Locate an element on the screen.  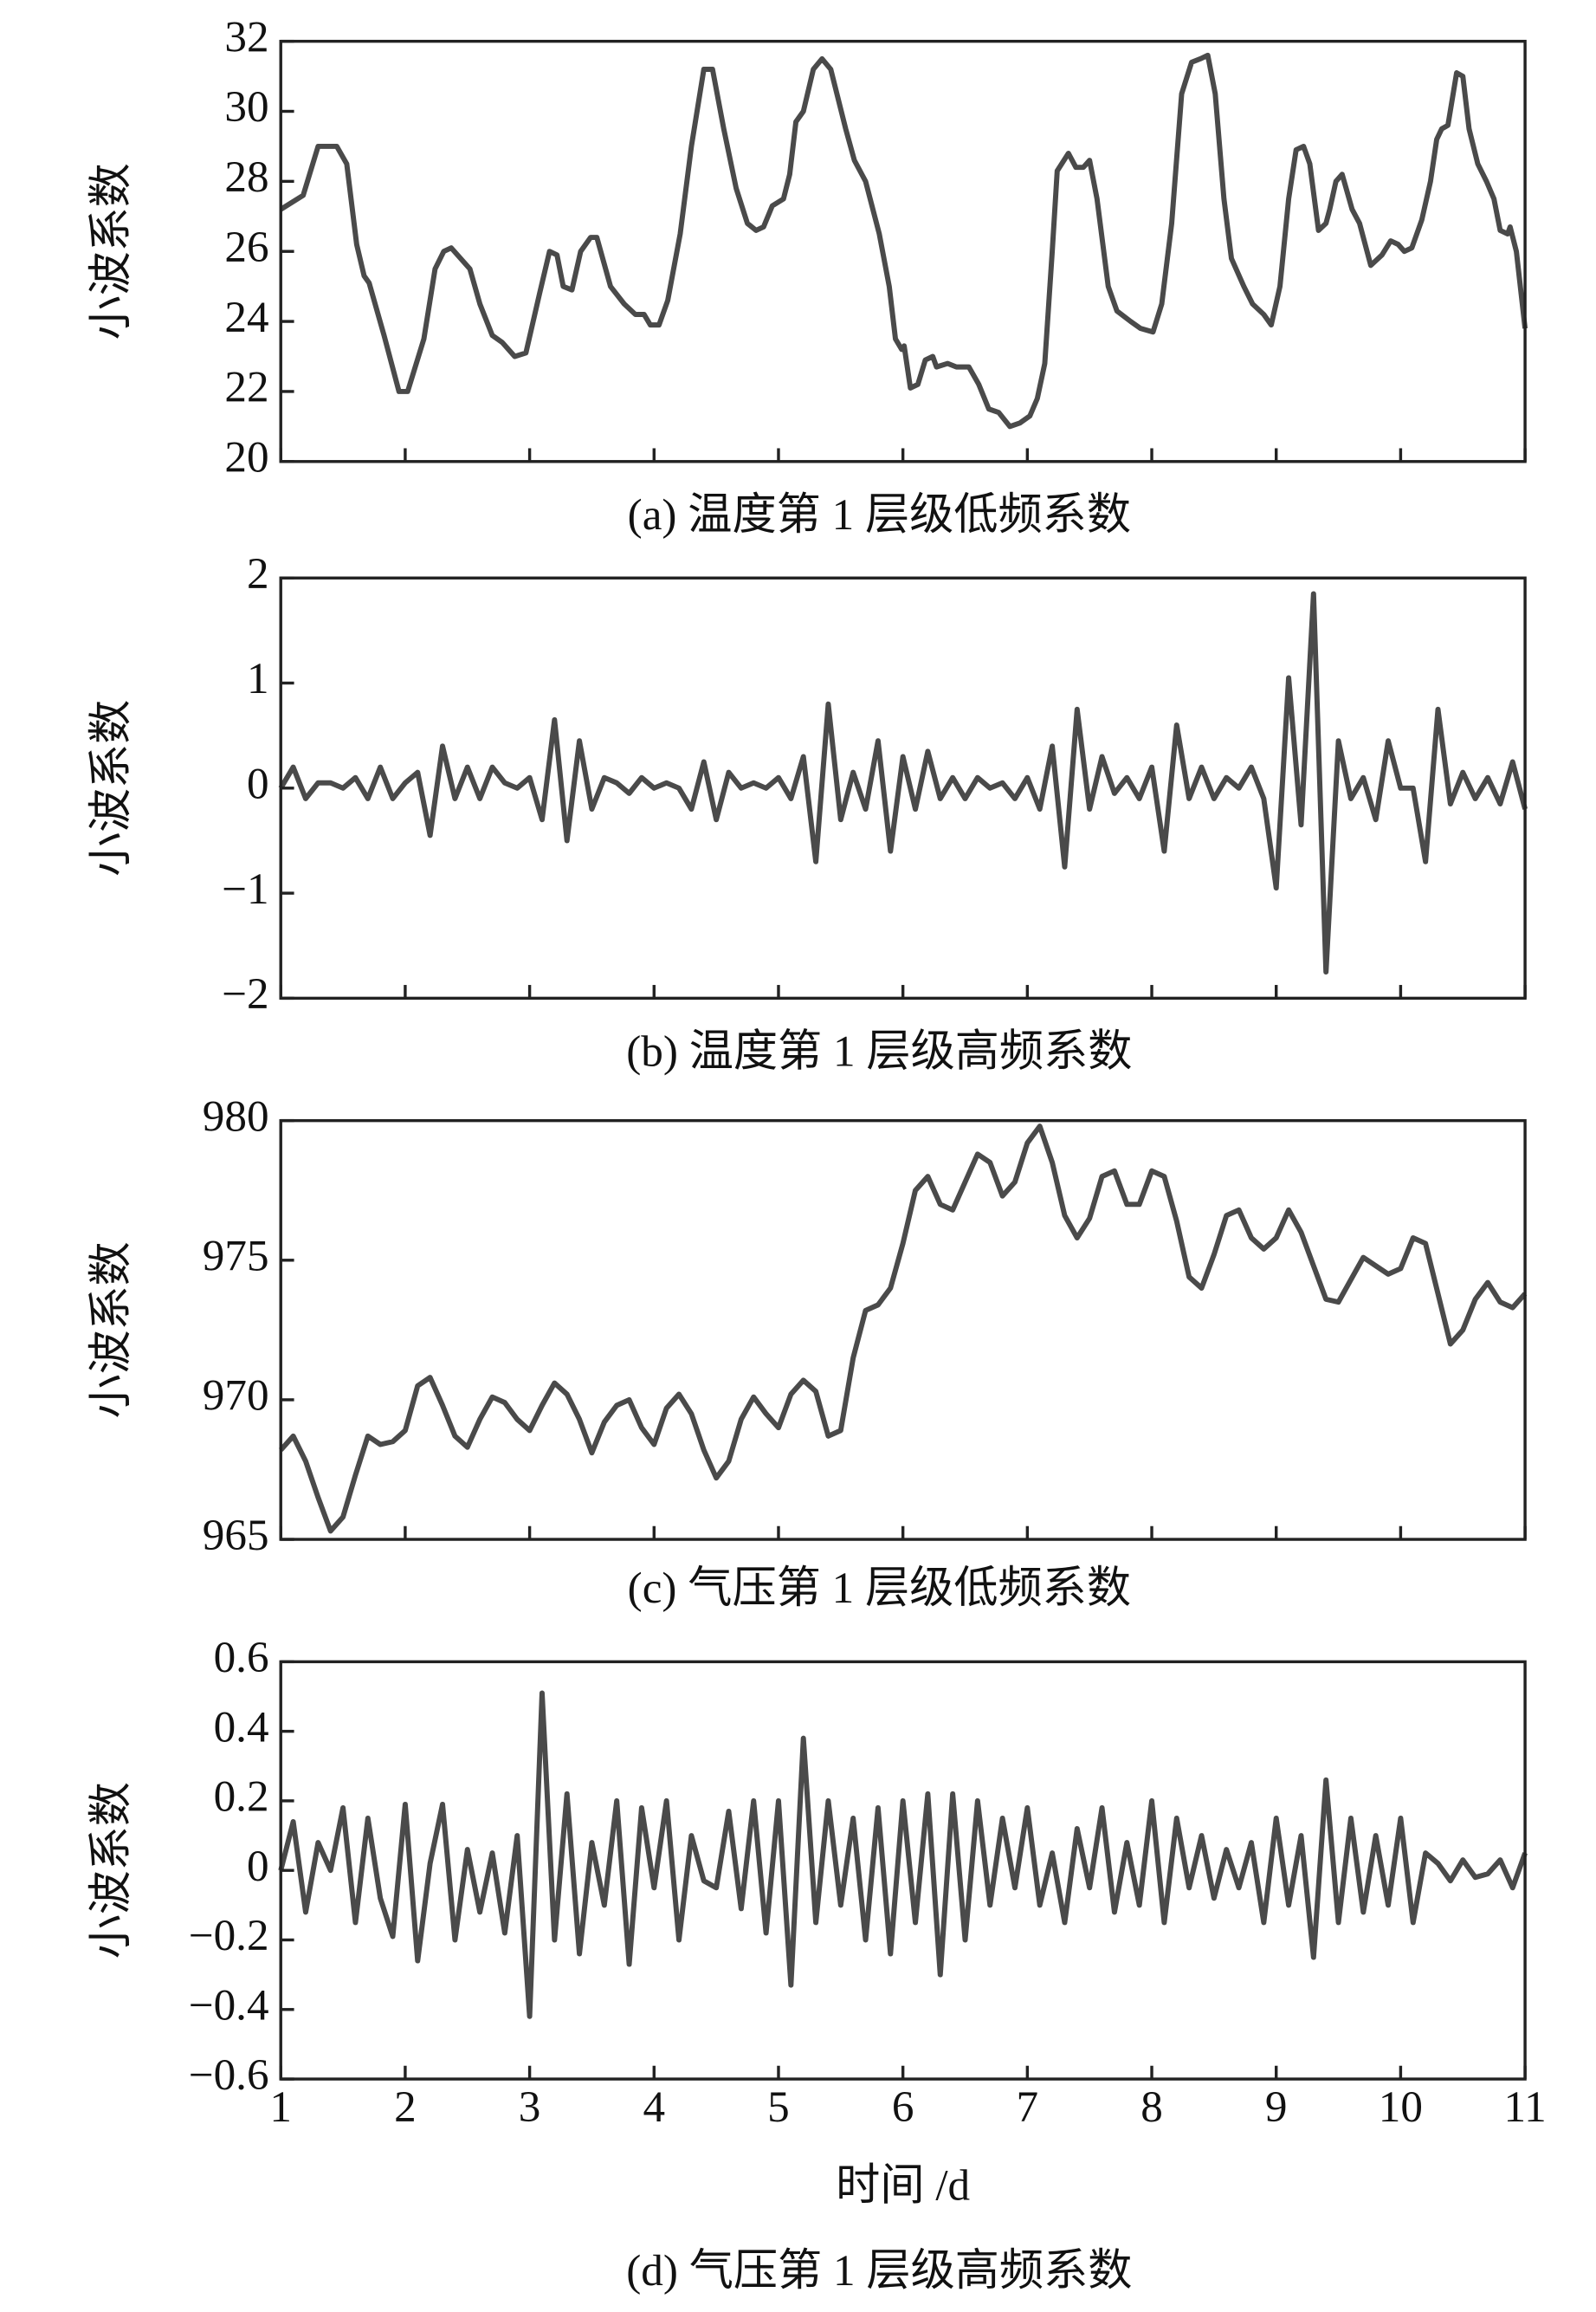
x-tick-label: 4 is located at coordinates (654, 2107).